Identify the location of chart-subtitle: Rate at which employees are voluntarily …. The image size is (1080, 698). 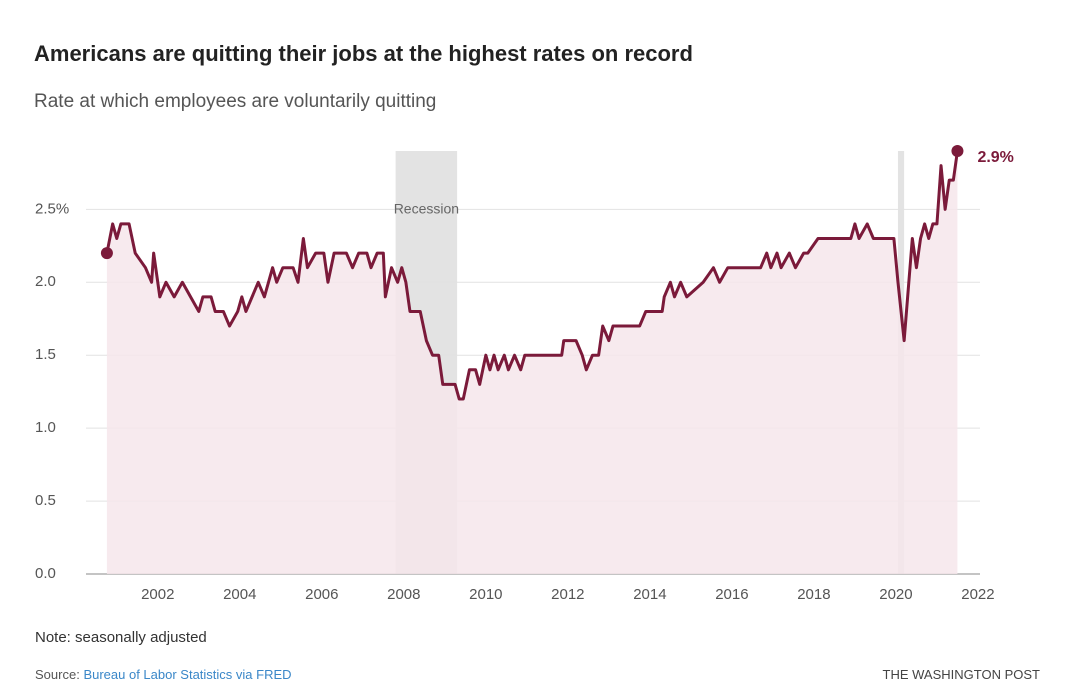
(235, 101).